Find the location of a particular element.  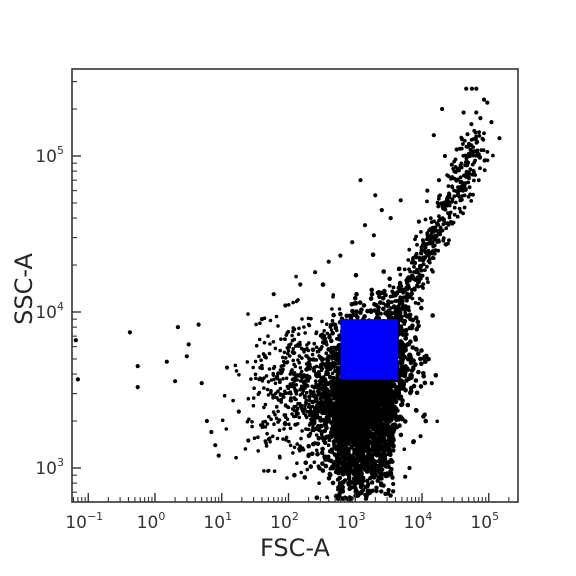

x-axis-title: FSC-A is located at coordinates (295, 548).